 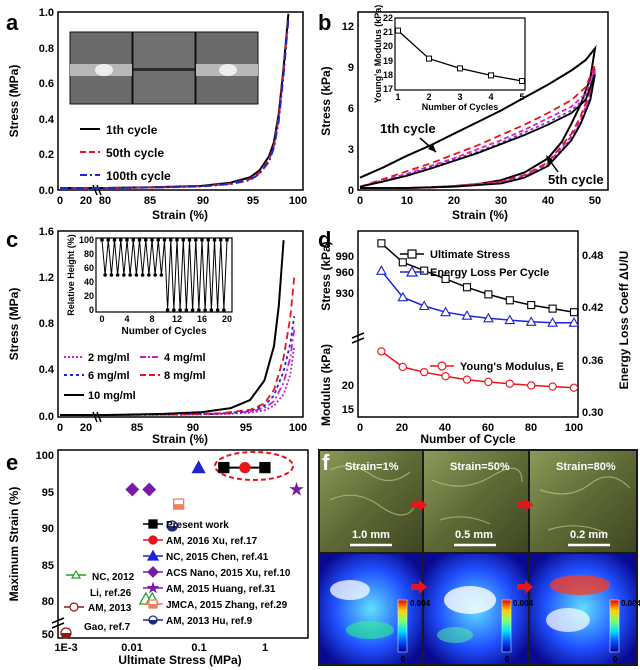 I want to click on b-inset-xtick: 2, so click(x=428, y=97).